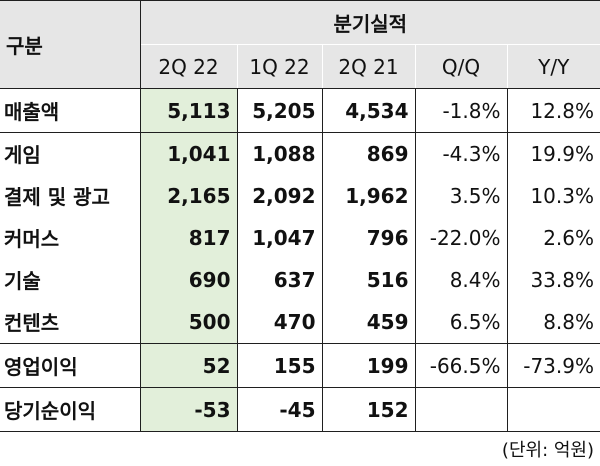 The height and width of the screenshot is (466, 600). I want to click on table-cell: 155, so click(279, 365).